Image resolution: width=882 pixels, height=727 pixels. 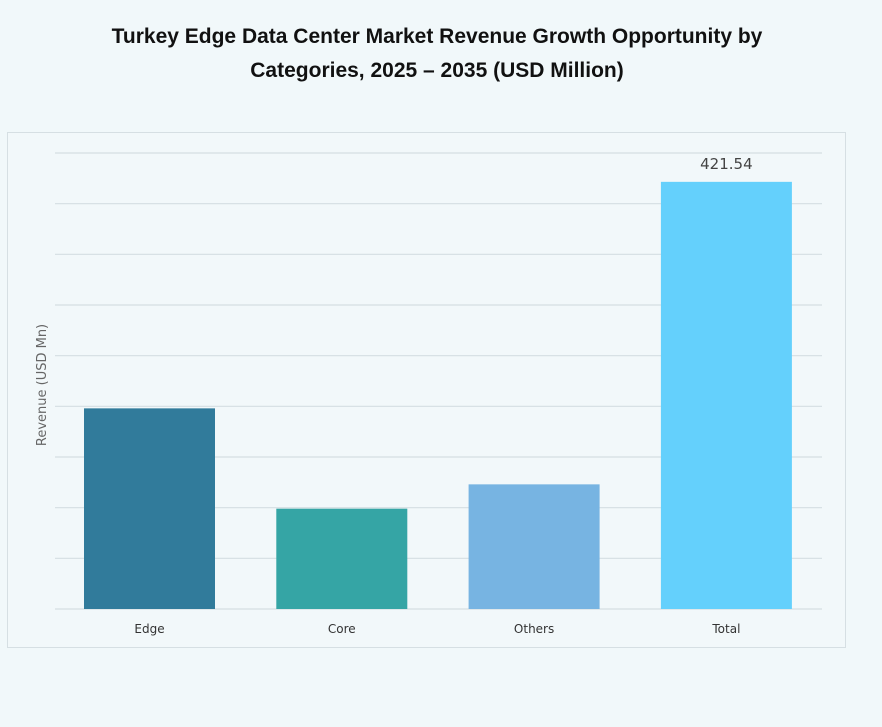 I want to click on x-tick-label: Others, so click(x=534, y=629).